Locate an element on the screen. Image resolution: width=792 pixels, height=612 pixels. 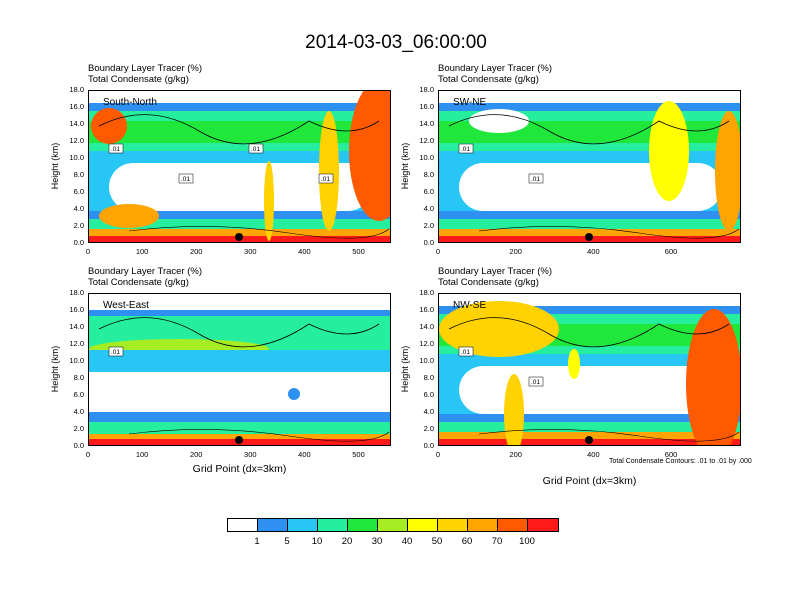
field-lower-edge is located at coordinates (239, 418).